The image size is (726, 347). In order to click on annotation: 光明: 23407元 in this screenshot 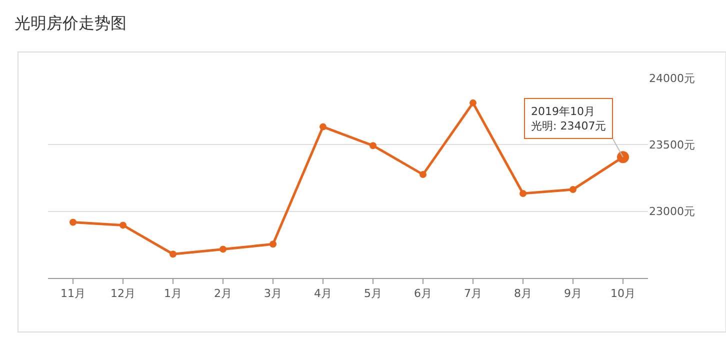, I will do `click(568, 125)`.